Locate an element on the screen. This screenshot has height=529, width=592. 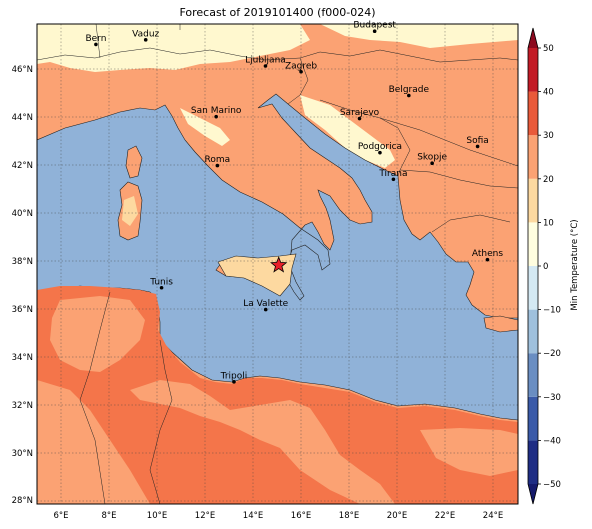
lon-tick: 20°E is located at coordinates (397, 516).